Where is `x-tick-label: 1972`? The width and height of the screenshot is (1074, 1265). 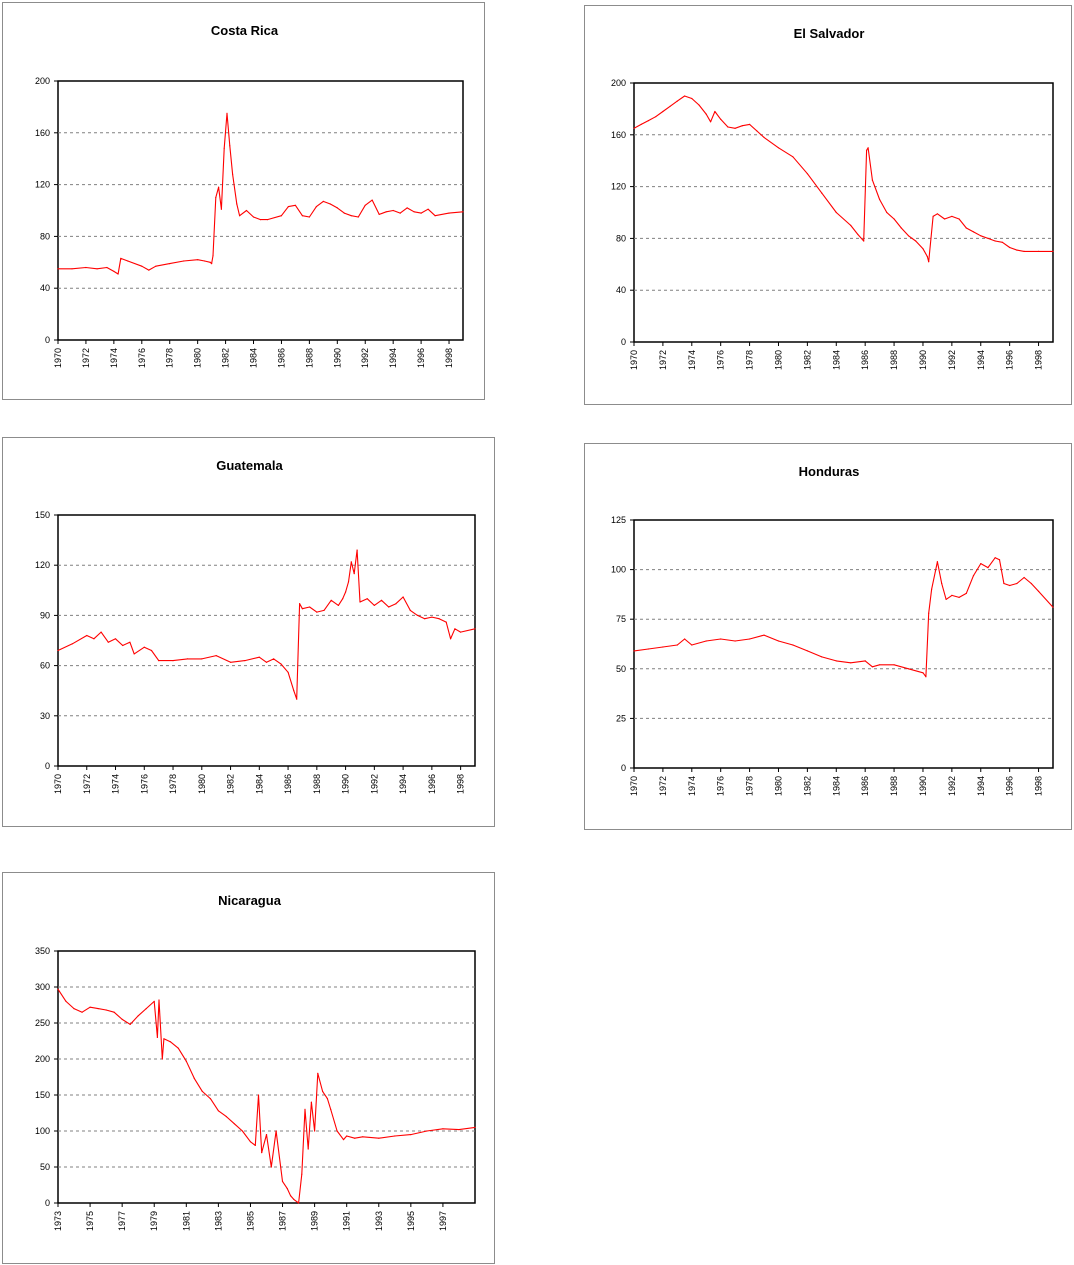
x-tick-label: 1972 is located at coordinates (663, 786).